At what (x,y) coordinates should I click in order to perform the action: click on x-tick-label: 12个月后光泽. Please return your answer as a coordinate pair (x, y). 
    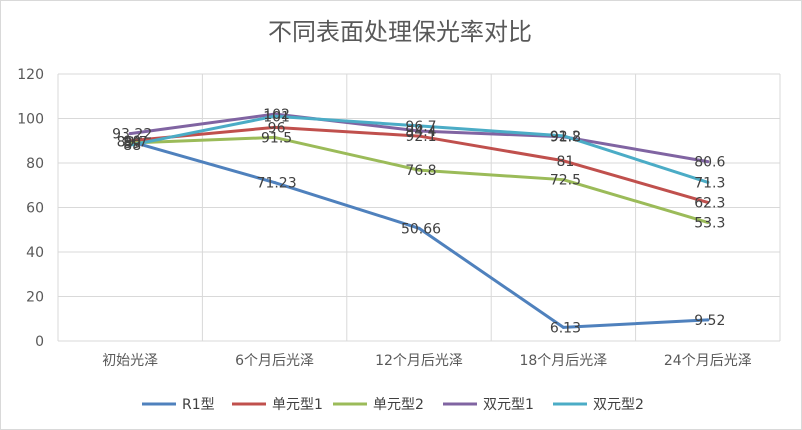
    Looking at the image, I should click on (419, 361).